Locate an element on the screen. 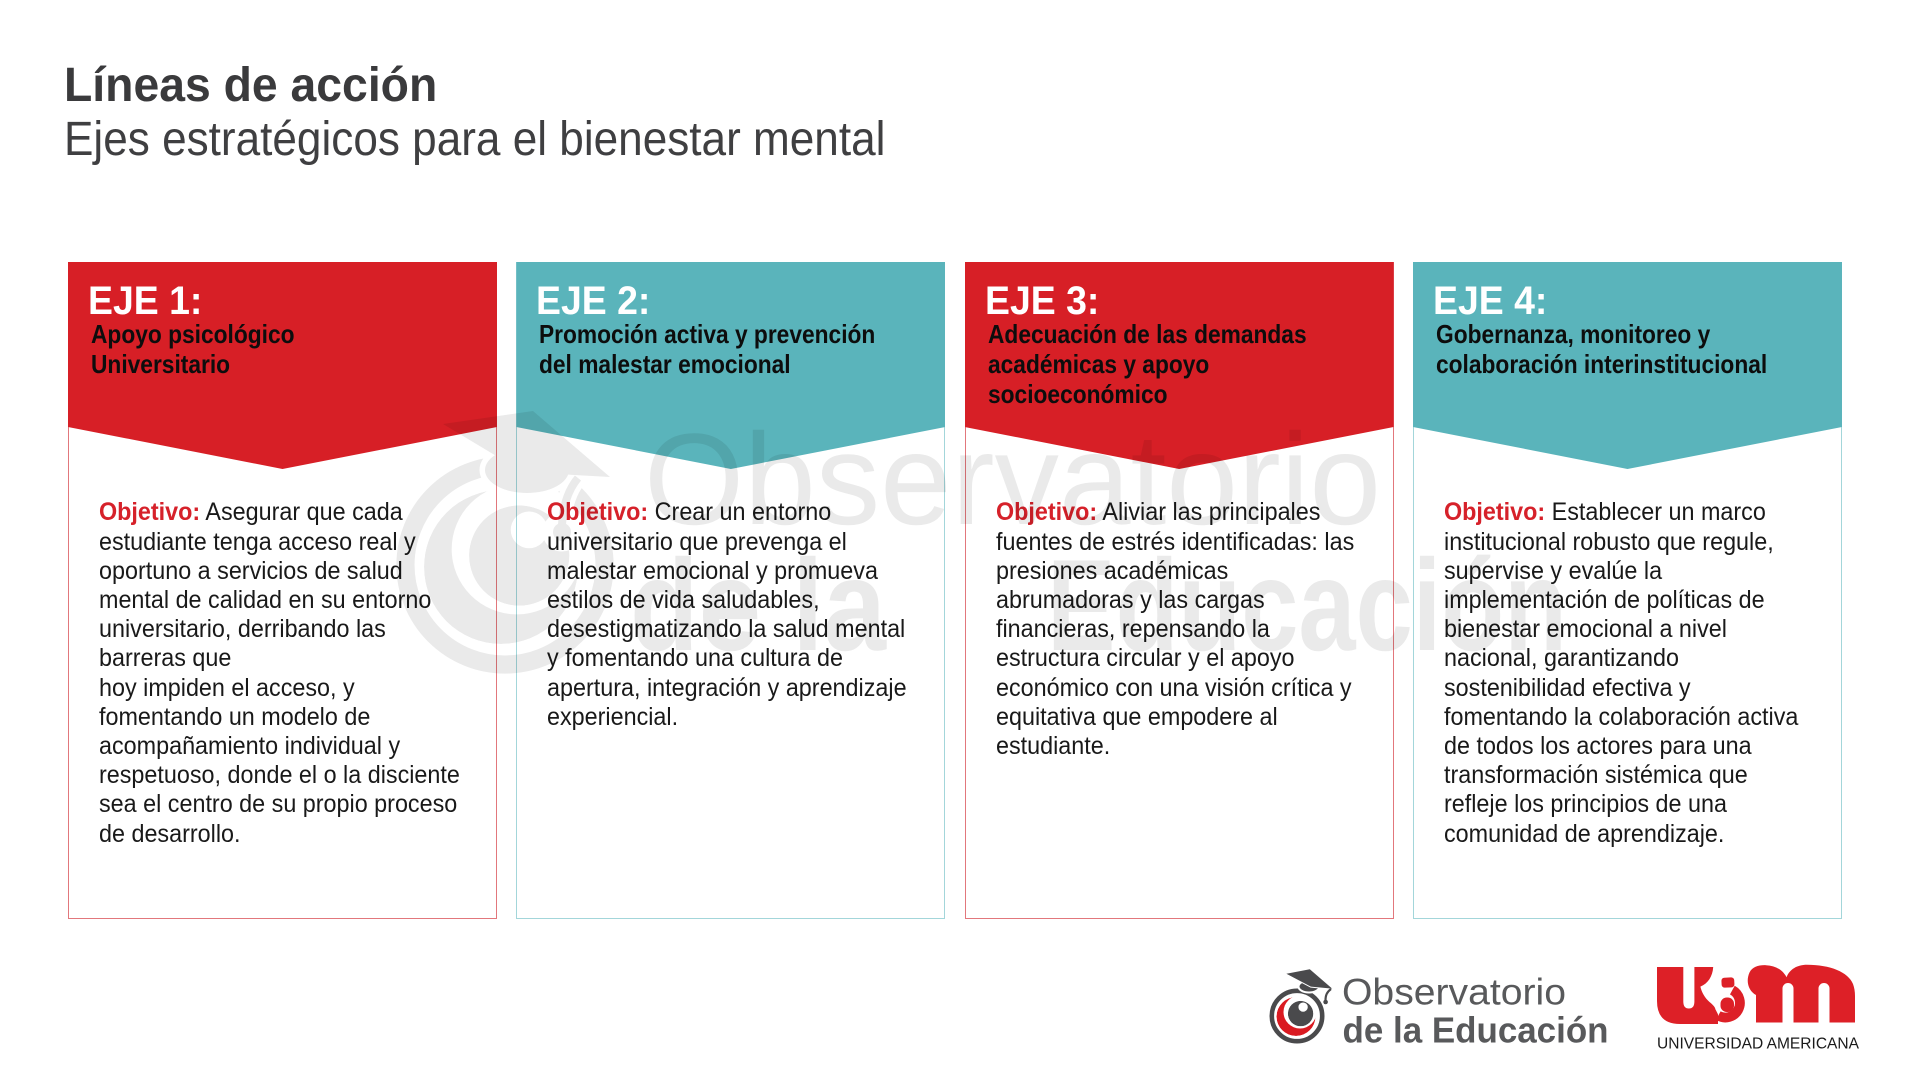 The height and width of the screenshot is (1080, 1920). svg-text: UNIVERSIDAD AMERICANA is located at coordinates (1758, 1044).